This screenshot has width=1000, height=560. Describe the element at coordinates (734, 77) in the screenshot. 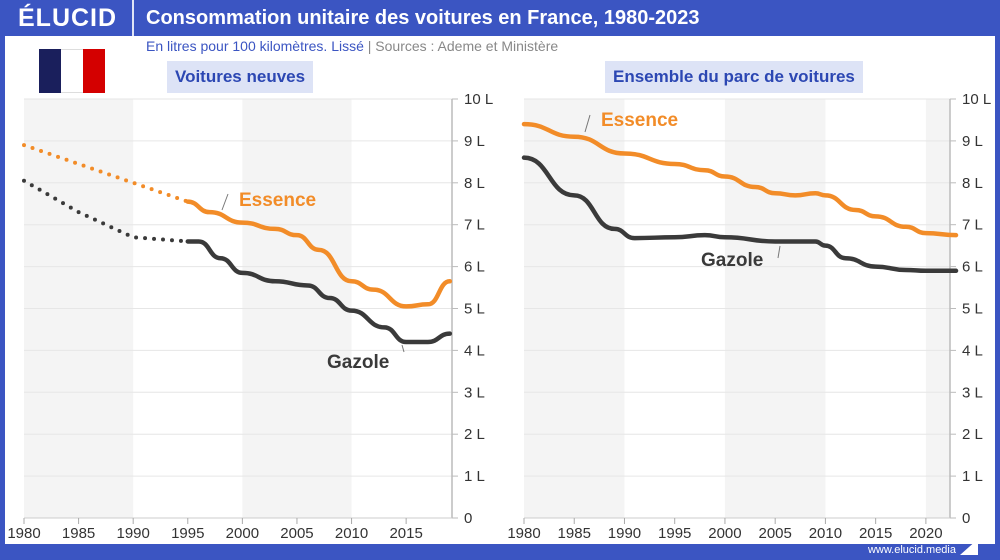

I see `panel-title-fleet: Ensemble du parc de voitures` at that location.